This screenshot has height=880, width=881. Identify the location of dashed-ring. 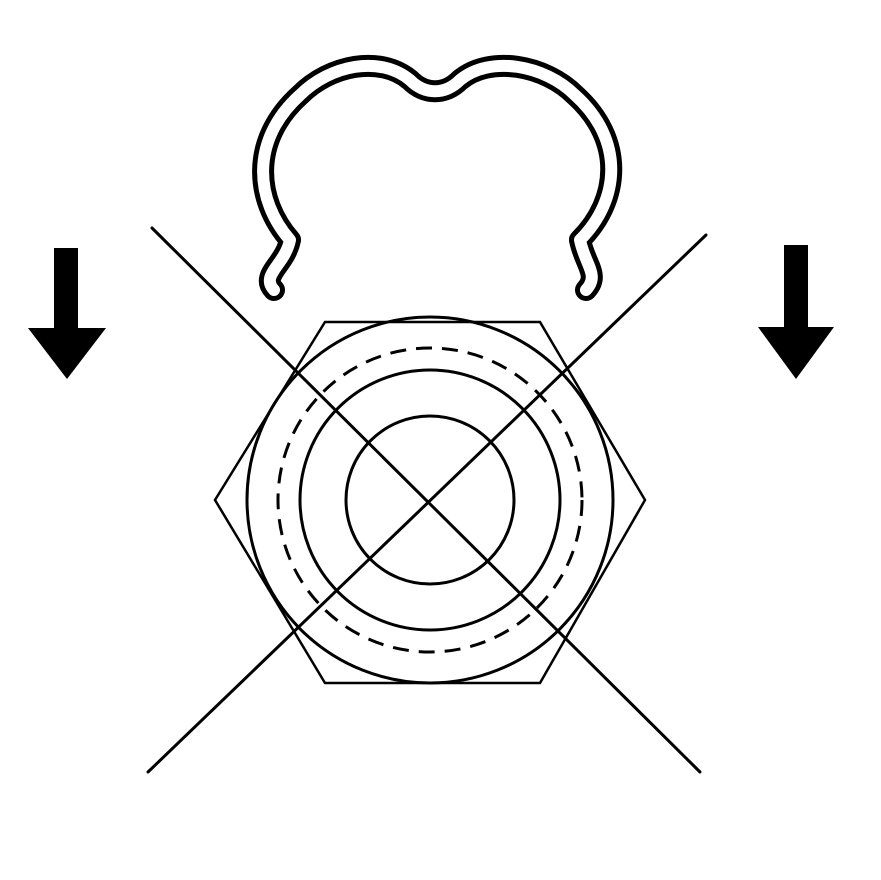
(430, 500).